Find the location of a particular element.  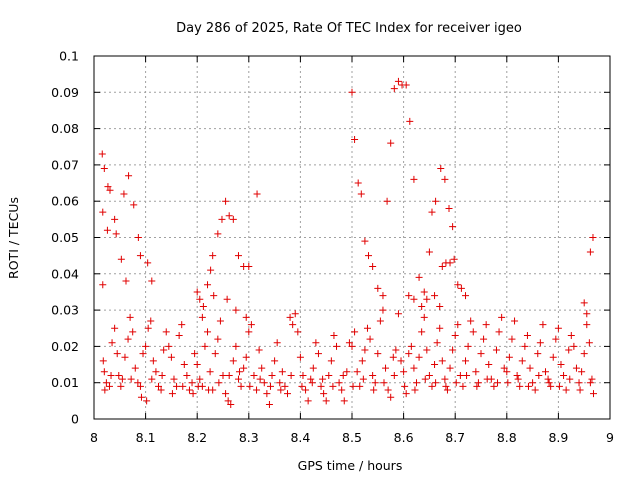

y-tick-label: 0.1 is located at coordinates (69, 56).